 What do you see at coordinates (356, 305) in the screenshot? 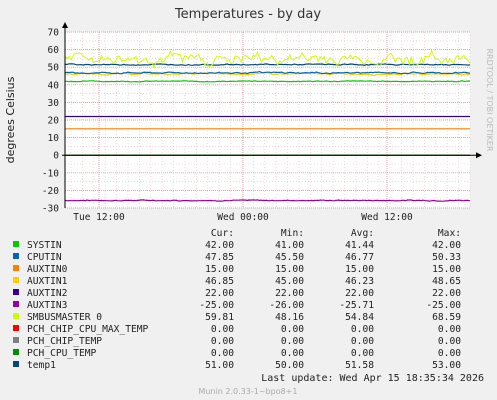
I see `legend-value: -25.71` at bounding box center [356, 305].